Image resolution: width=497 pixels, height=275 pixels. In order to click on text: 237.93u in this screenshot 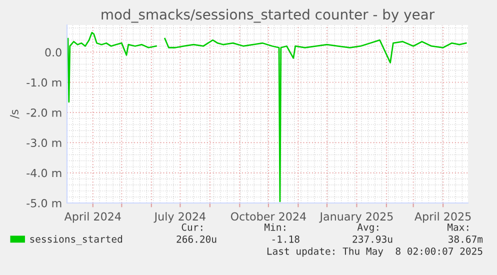, I will do `click(372, 239)`.